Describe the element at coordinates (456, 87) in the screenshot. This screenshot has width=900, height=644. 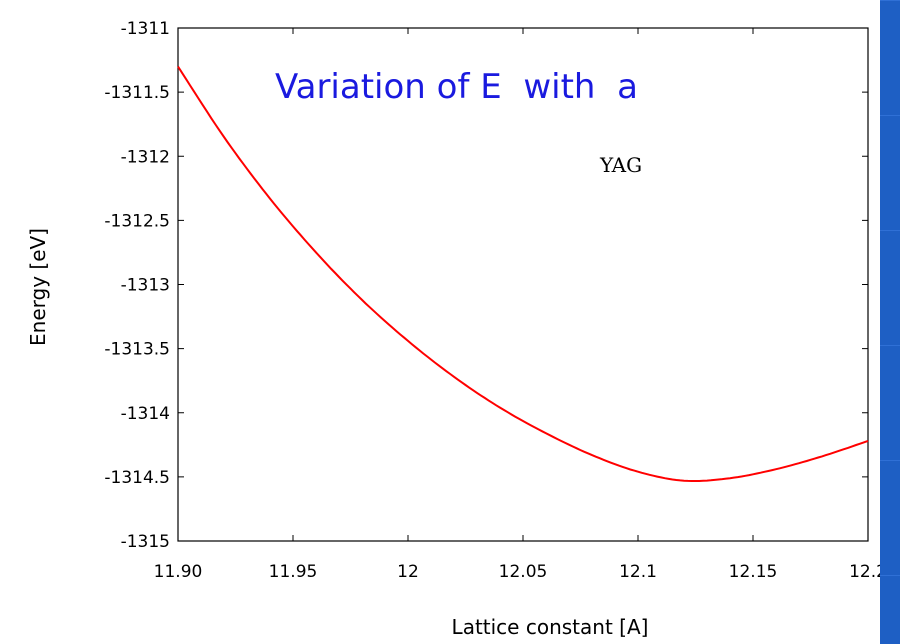
I see `slide-title: Variation of E with a` at that location.